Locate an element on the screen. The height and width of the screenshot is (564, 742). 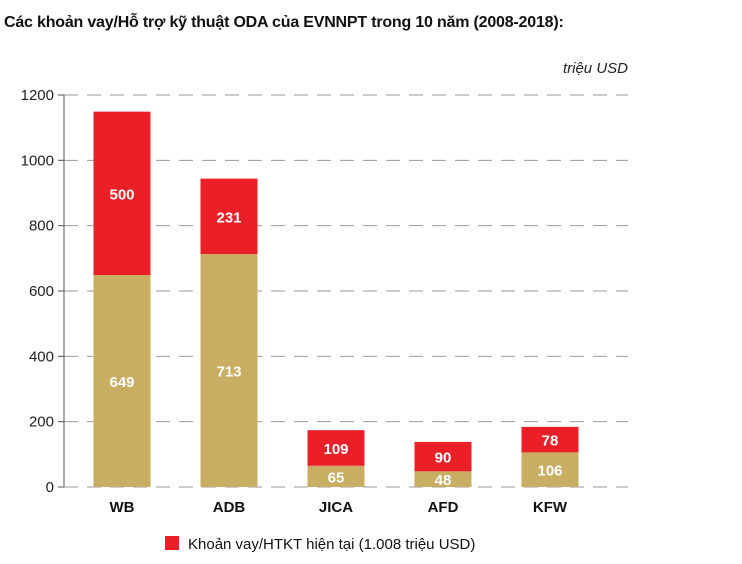
x-axis: WB ADB JICA AFD KFW is located at coordinates (339, 507).